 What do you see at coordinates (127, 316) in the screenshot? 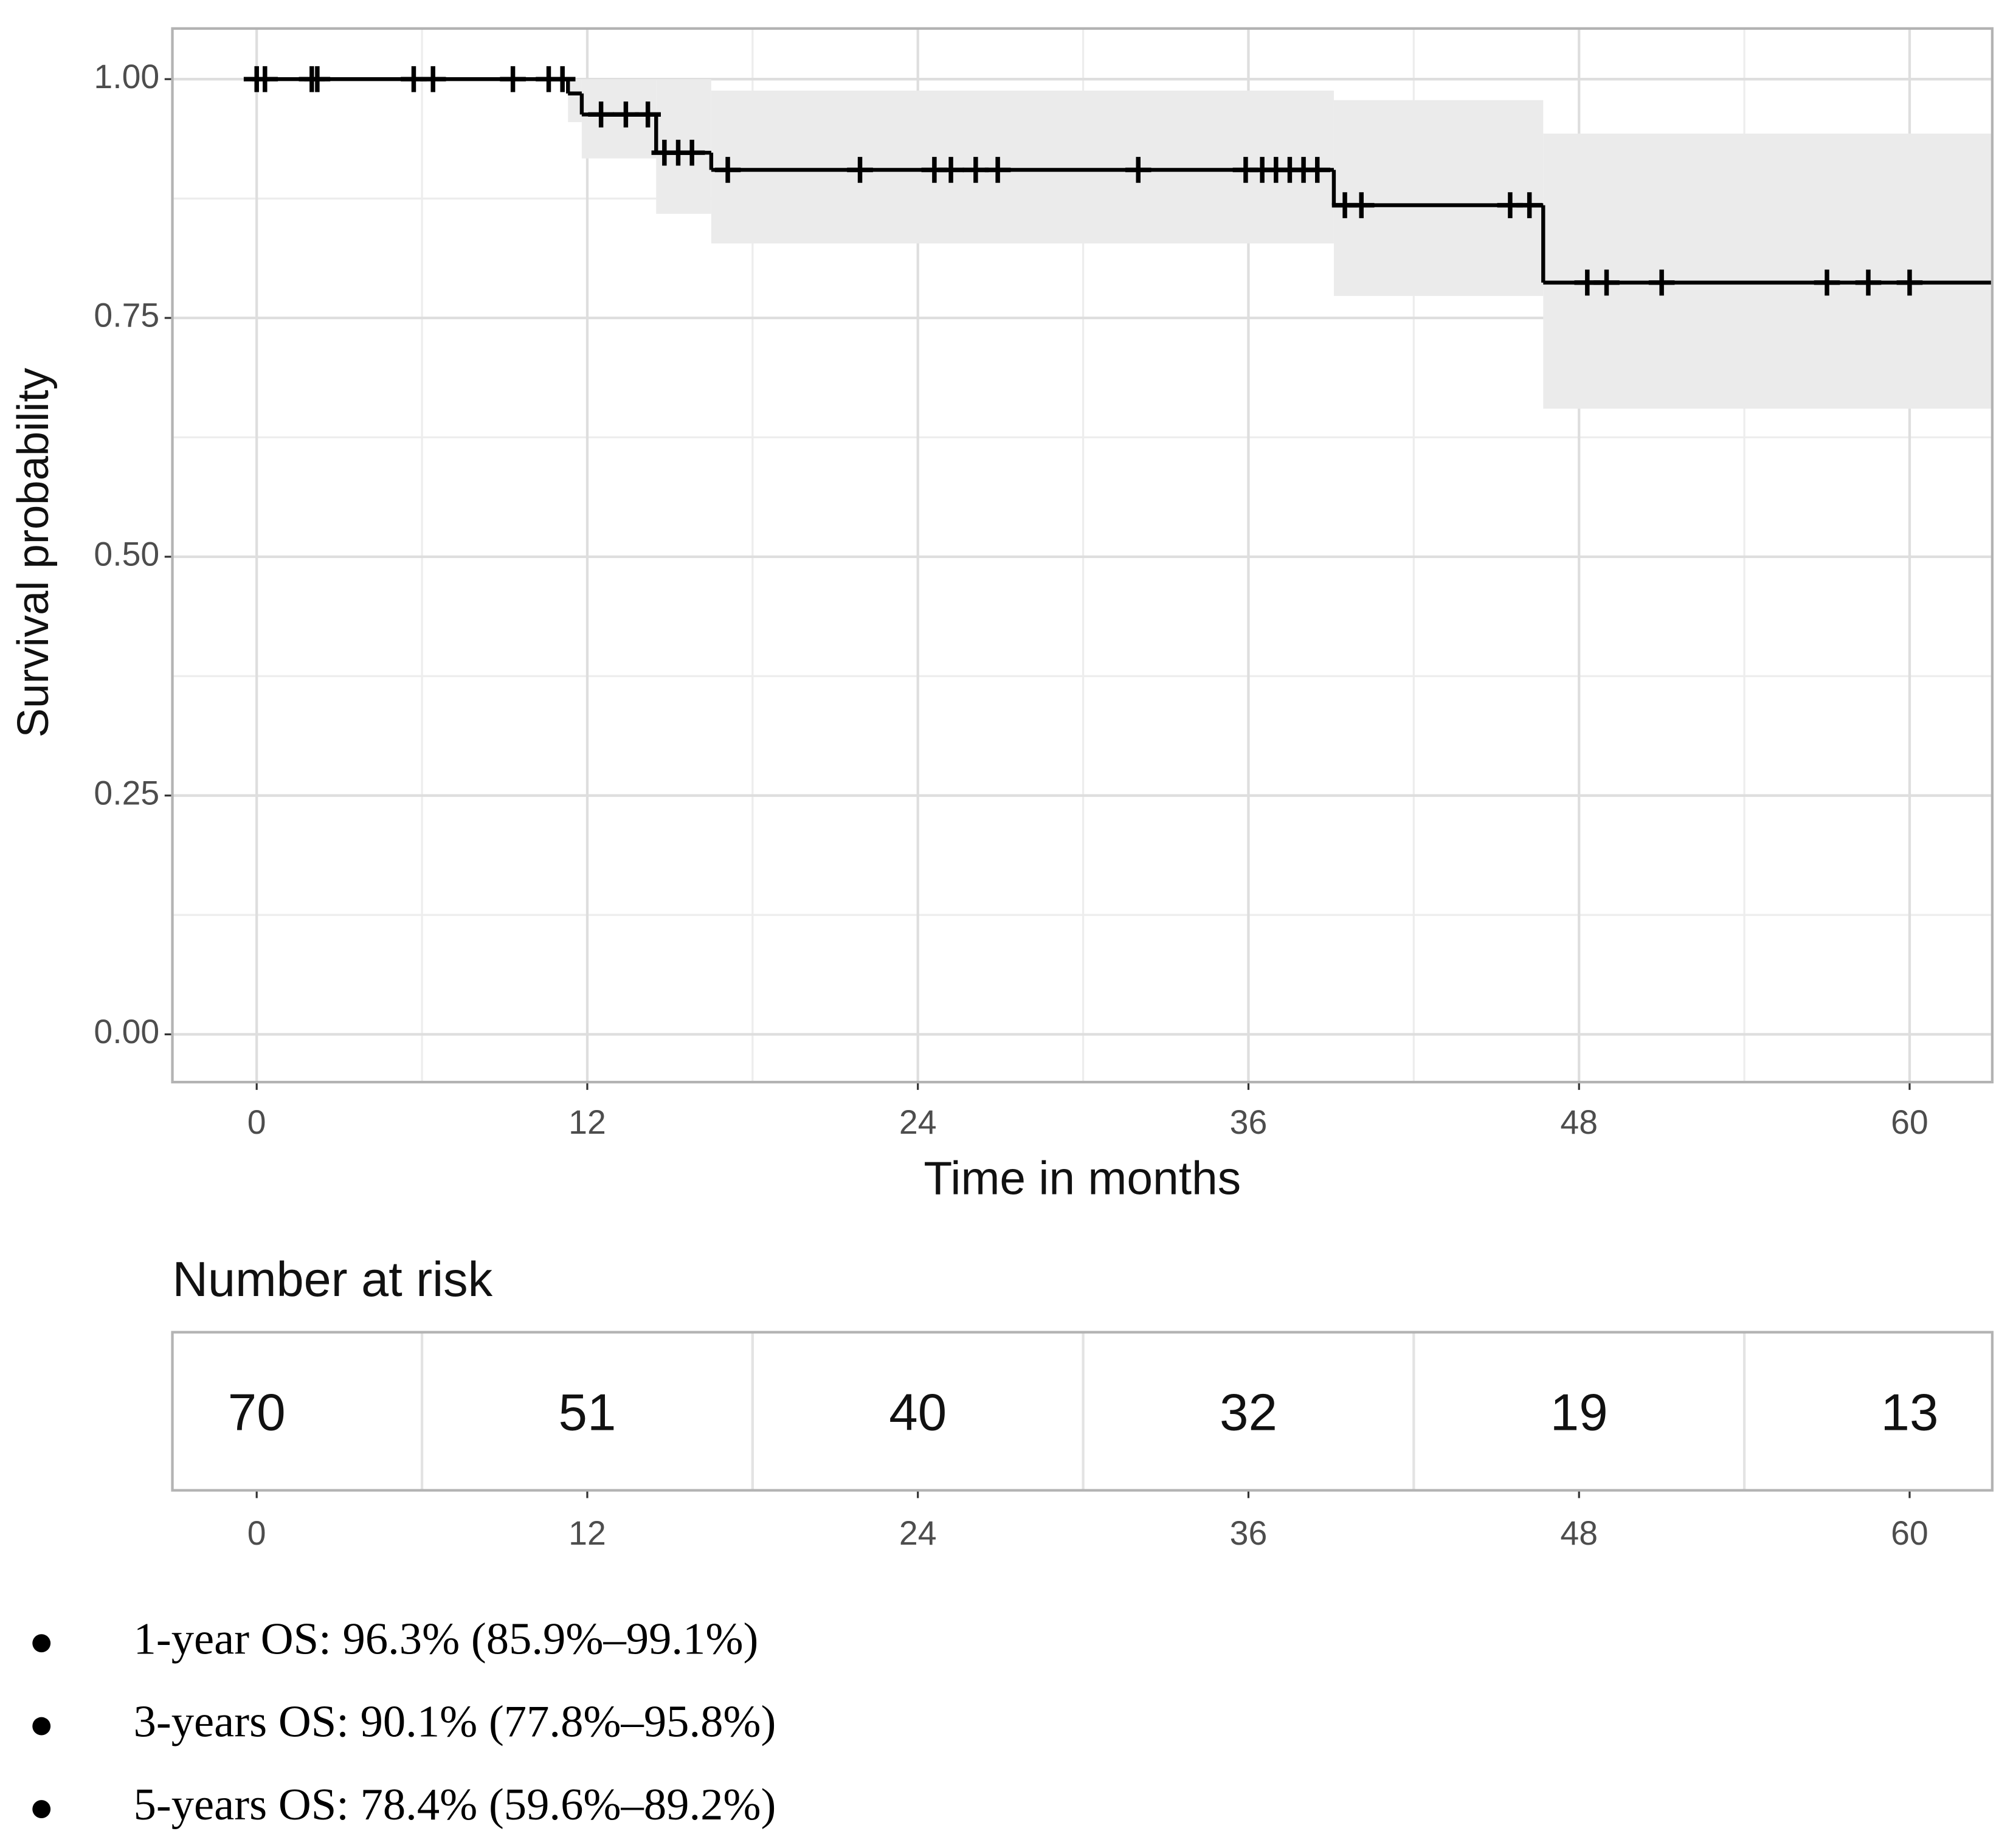
I see `y-tick-label: 0.75` at bounding box center [127, 316].